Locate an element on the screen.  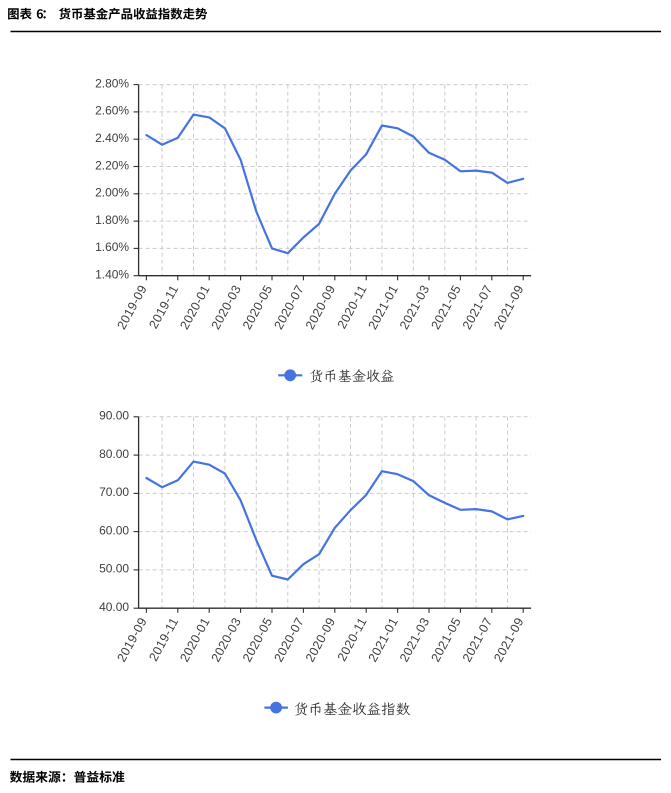
svg-text: 40.00 is located at coordinates (114, 607).